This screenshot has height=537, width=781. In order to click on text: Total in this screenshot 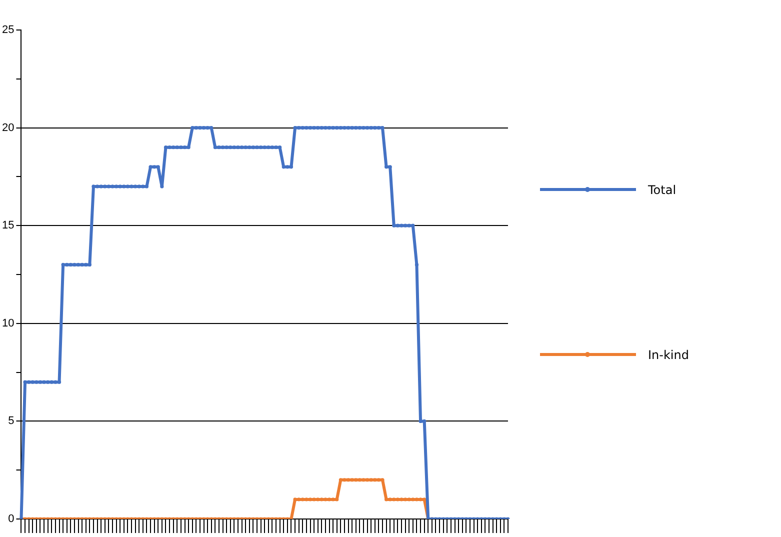, I will do `click(662, 190)`.